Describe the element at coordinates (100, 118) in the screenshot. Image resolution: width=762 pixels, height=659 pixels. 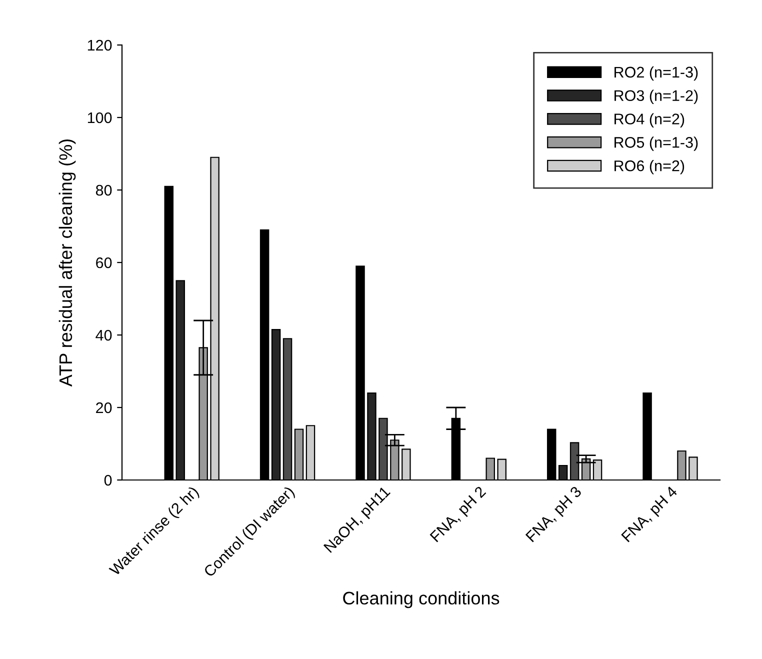
I see `y-tick-label: 100` at that location.